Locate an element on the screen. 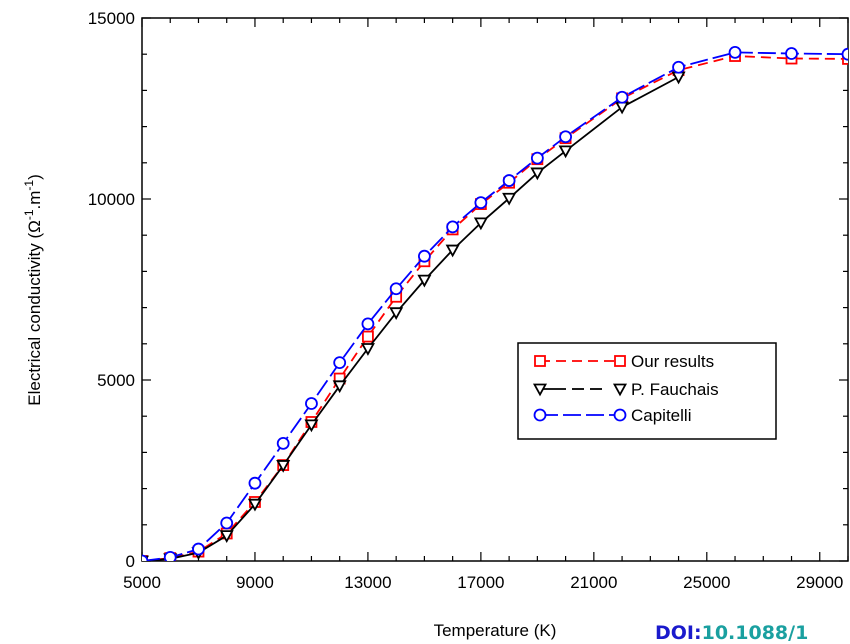 The height and width of the screenshot is (644, 850). legend: Our results P. Fauchais Capitelli is located at coordinates (647, 391).